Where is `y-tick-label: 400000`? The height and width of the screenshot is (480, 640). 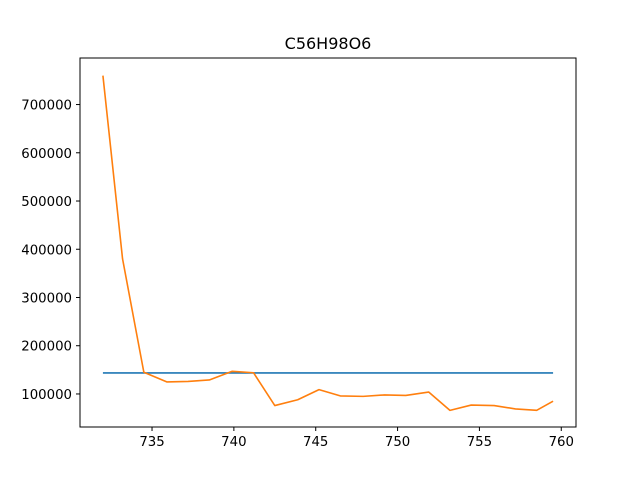
y-tick-label: 400000 is located at coordinates (46, 250).